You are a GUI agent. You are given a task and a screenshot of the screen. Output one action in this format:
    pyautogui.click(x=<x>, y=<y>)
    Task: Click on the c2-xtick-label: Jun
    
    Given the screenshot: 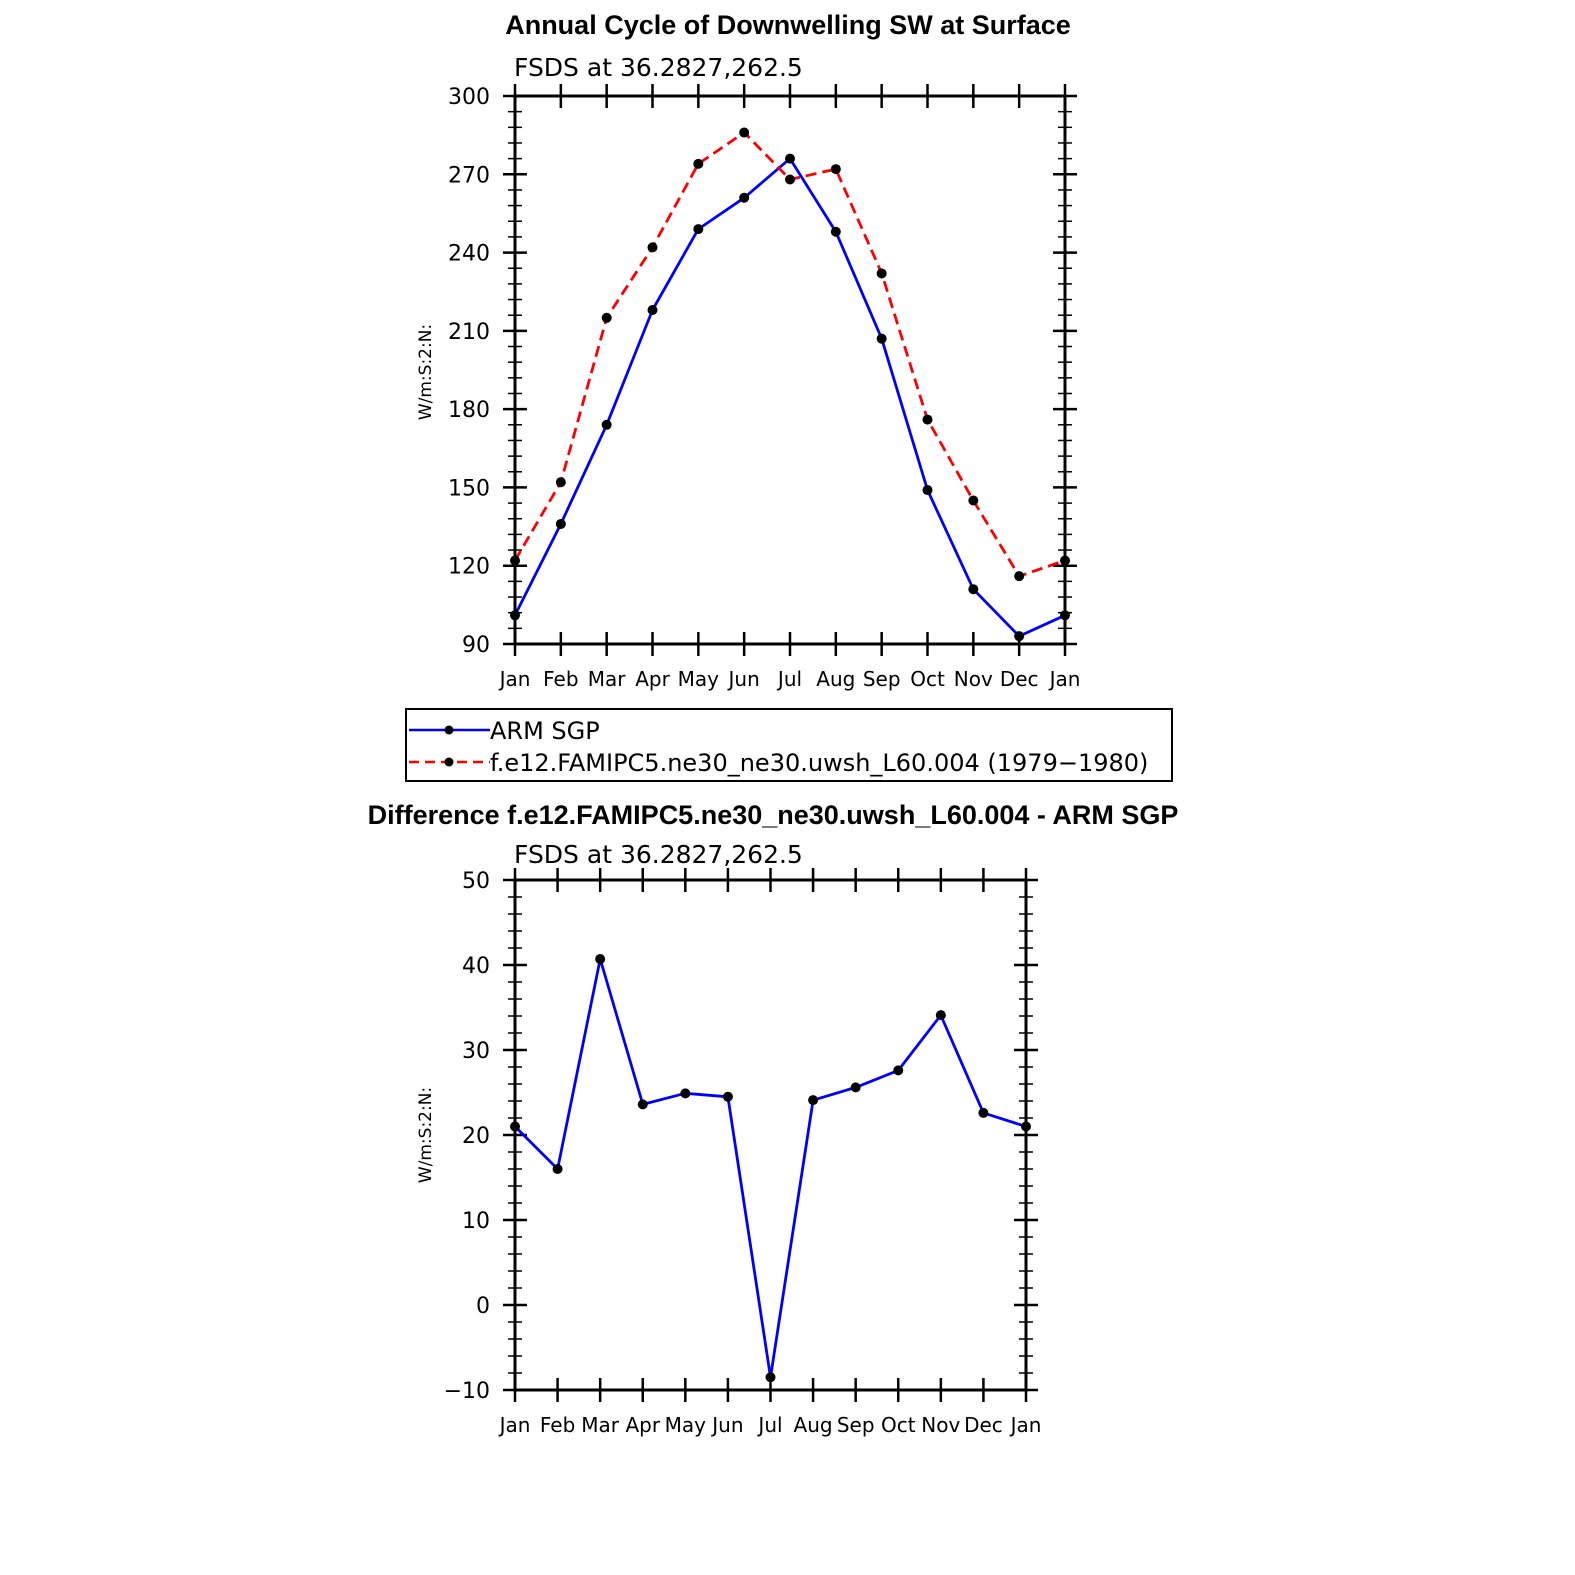 What is the action you would take?
    pyautogui.click(x=726, y=1425)
    